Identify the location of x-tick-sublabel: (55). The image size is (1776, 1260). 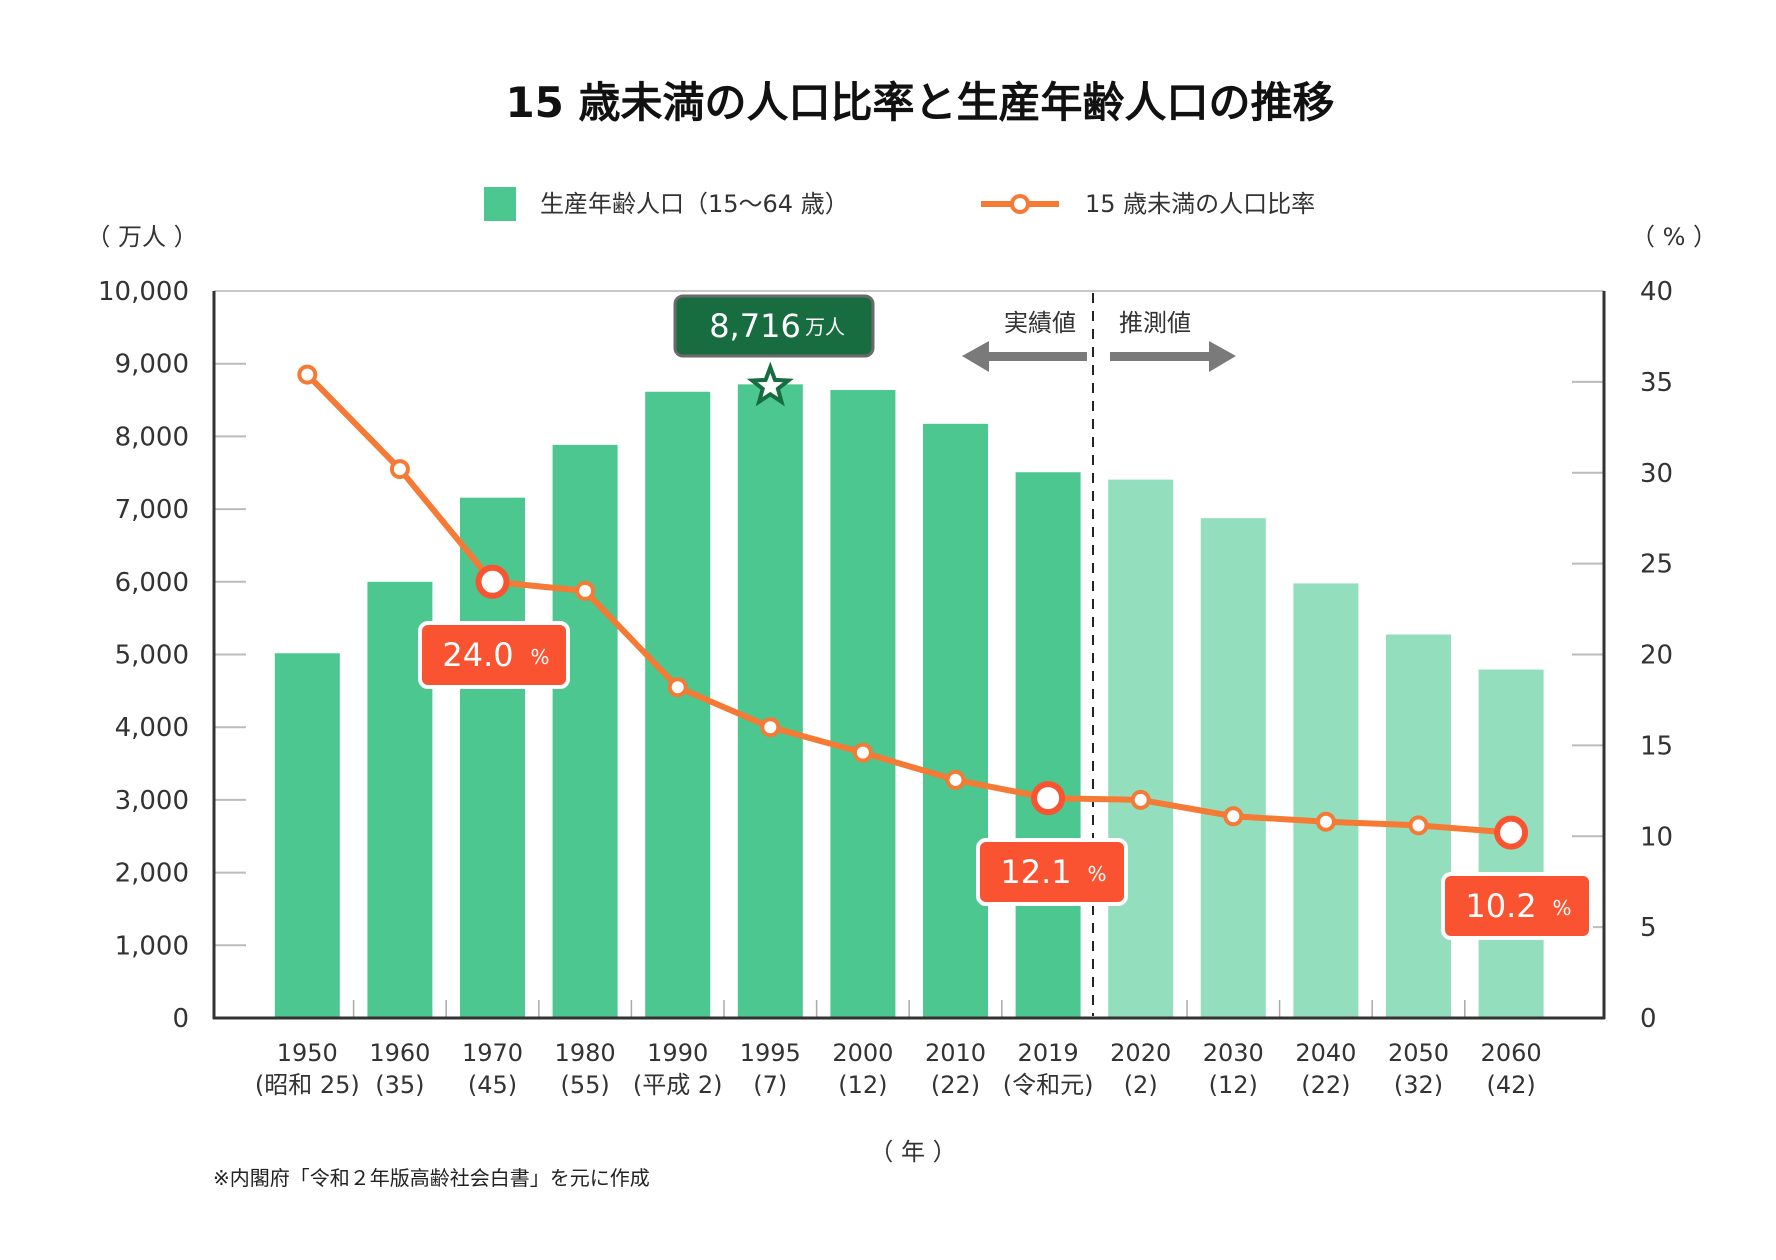
(584, 1085).